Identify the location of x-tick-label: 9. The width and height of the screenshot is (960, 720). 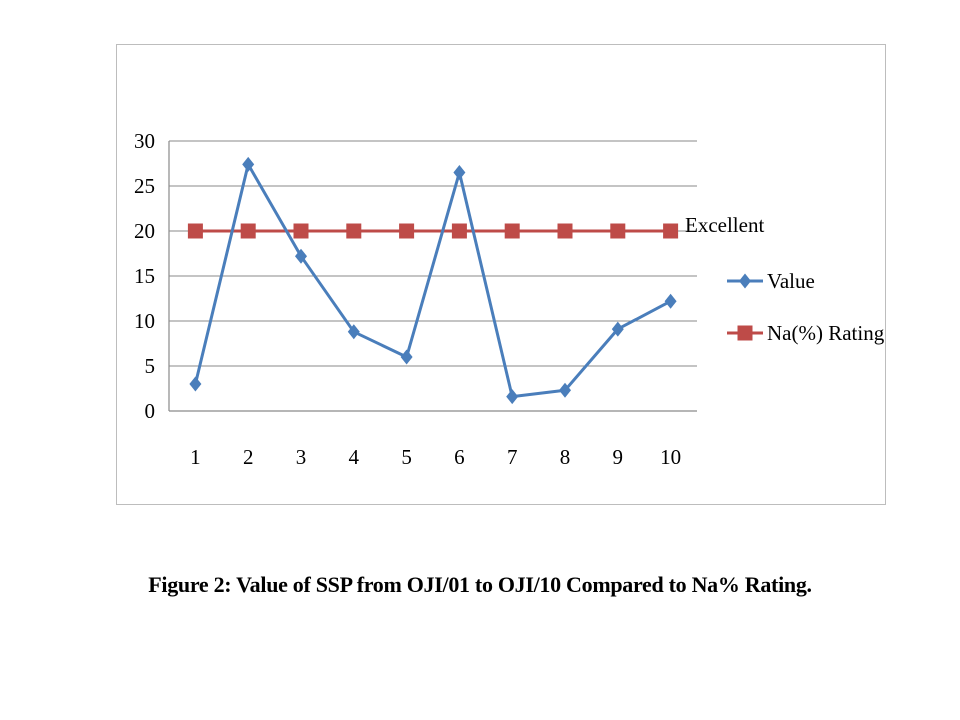
(618, 457).